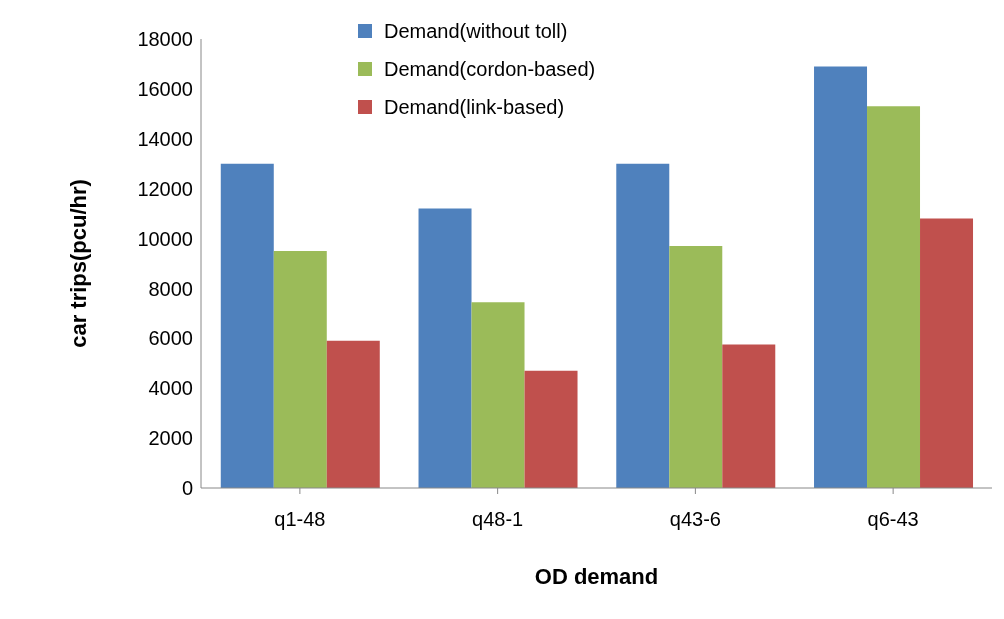  Describe the element at coordinates (474, 107) in the screenshot. I see `legend-label: Demand(link-based)` at that location.